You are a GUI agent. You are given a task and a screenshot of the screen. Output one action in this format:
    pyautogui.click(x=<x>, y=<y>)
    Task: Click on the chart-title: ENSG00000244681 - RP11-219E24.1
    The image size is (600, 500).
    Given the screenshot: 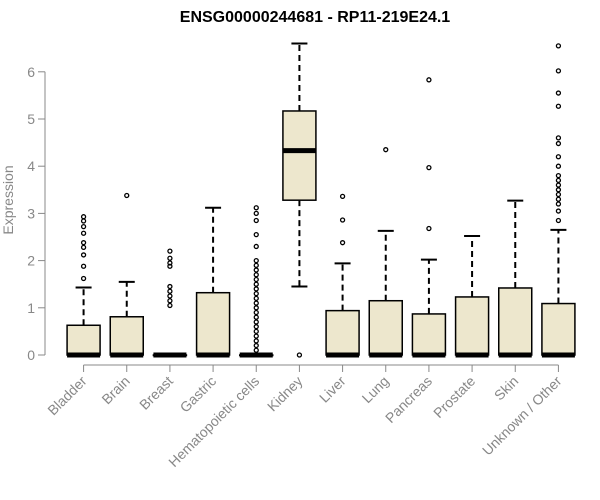 What is the action you would take?
    pyautogui.click(x=315, y=17)
    